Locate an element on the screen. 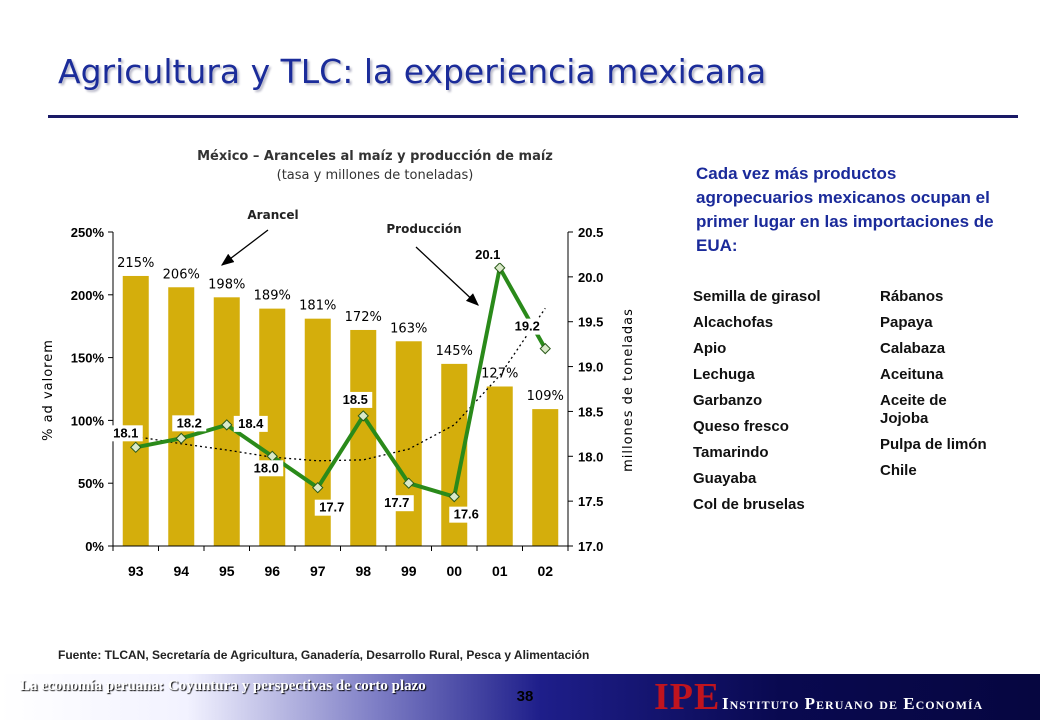 The image size is (1040, 720). product-item: Rábanos is located at coordinates (912, 296).